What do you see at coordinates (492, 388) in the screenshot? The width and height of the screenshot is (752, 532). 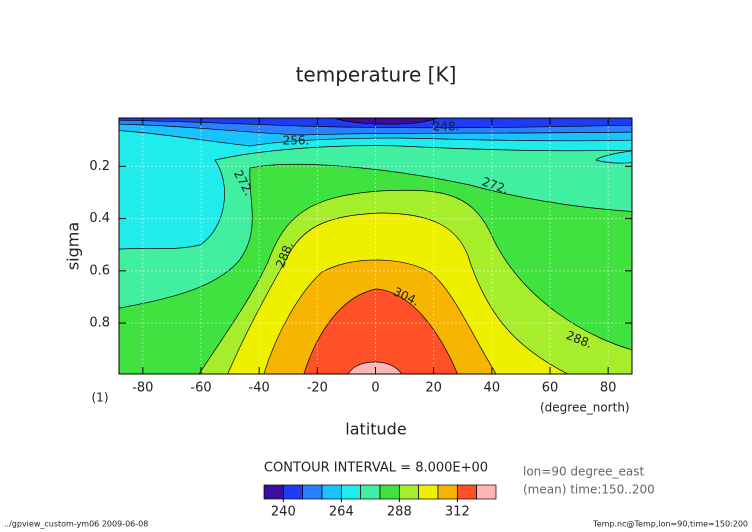 I see `x-tick-label: 40` at bounding box center [492, 388].